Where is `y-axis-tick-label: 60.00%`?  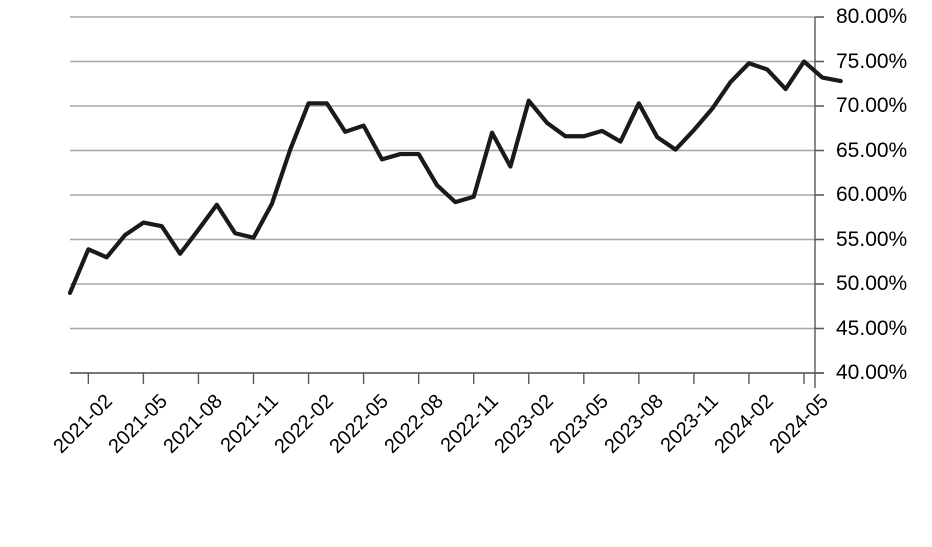 y-axis-tick-label: 60.00% is located at coordinates (872, 194).